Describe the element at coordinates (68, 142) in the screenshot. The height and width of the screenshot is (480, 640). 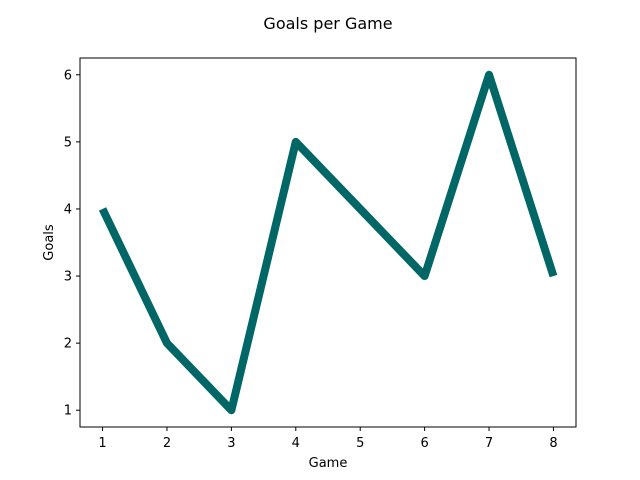
I see `y-tick-label: 5` at that location.